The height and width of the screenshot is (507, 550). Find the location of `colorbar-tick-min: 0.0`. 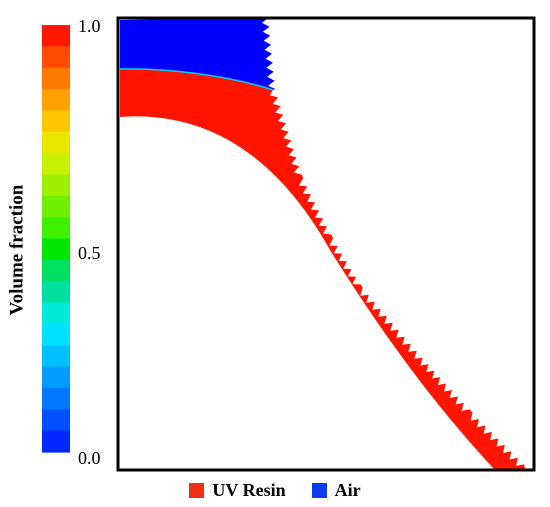

colorbar-tick-min: 0.0 is located at coordinates (89, 458).